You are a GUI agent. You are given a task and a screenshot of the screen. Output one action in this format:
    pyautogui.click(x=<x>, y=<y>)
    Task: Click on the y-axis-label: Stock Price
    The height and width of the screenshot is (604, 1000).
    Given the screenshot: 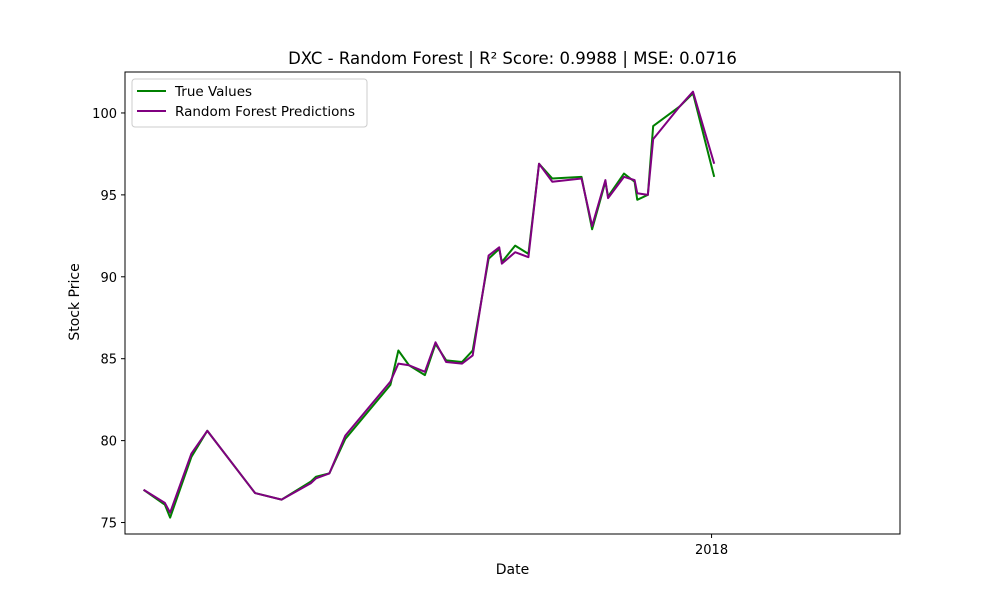 What is the action you would take?
    pyautogui.click(x=75, y=301)
    